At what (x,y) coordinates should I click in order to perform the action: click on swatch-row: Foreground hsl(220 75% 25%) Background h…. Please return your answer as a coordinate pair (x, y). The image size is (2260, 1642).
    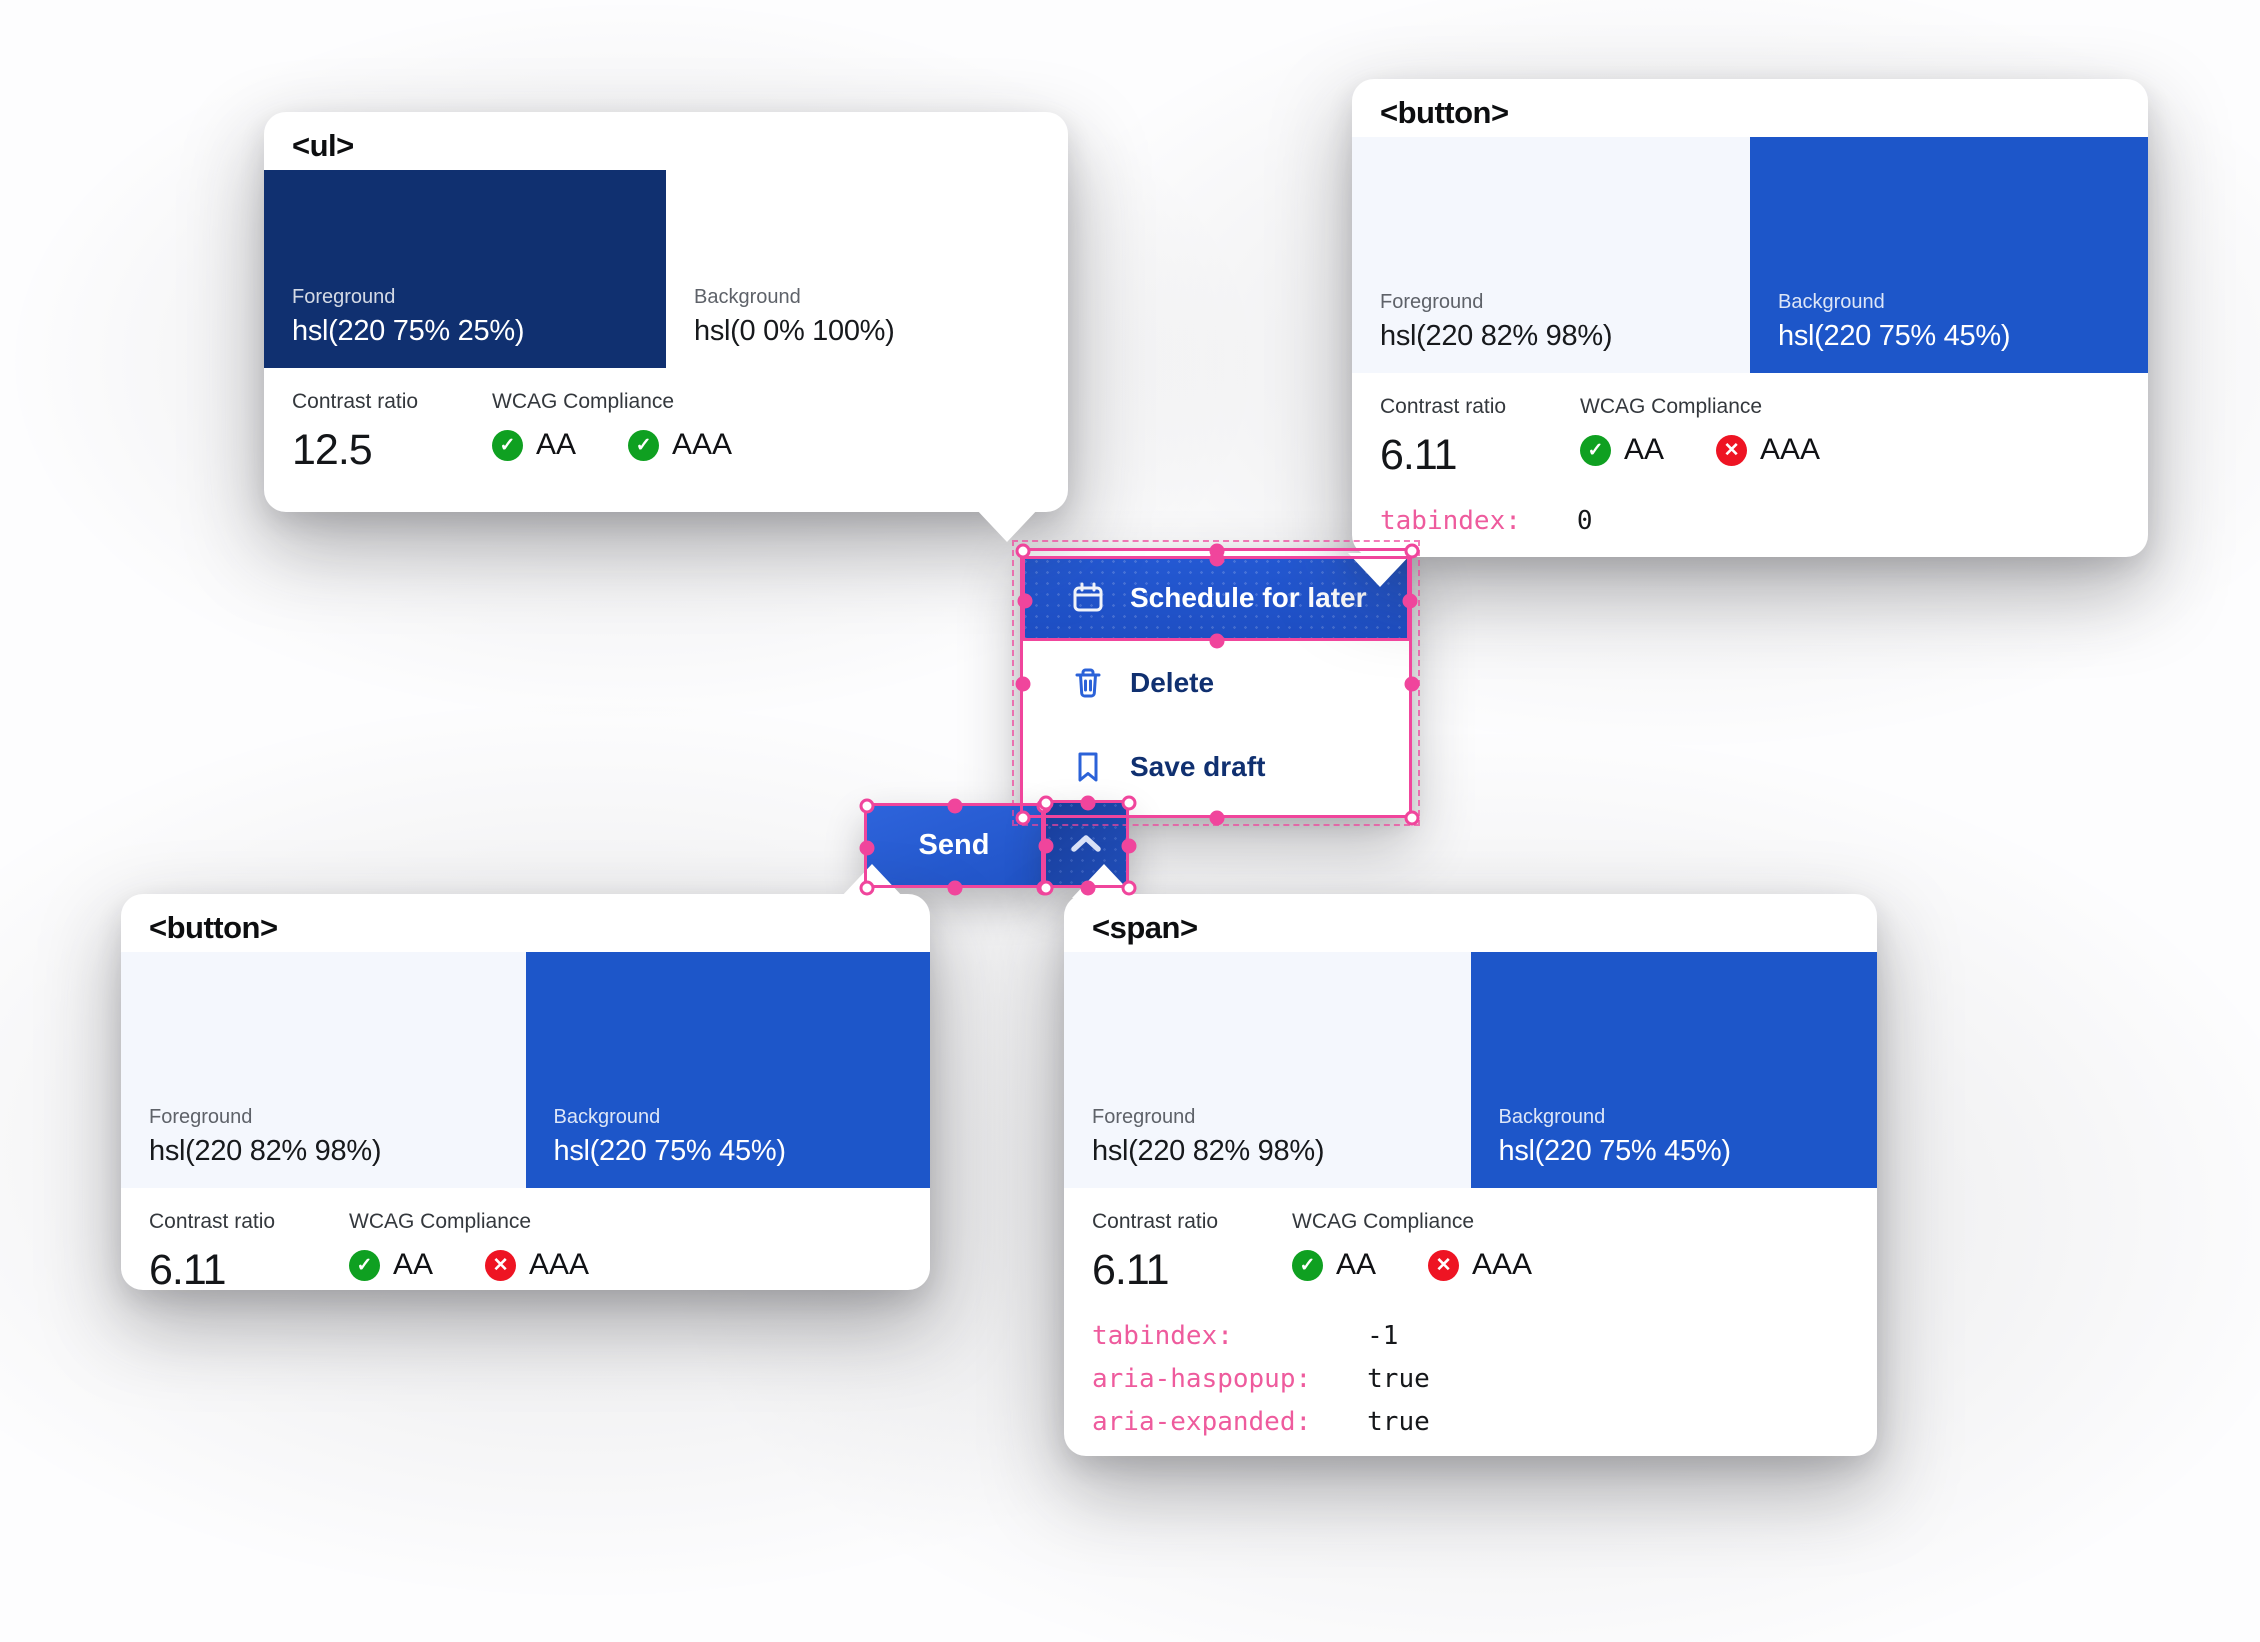
    Looking at the image, I should click on (666, 269).